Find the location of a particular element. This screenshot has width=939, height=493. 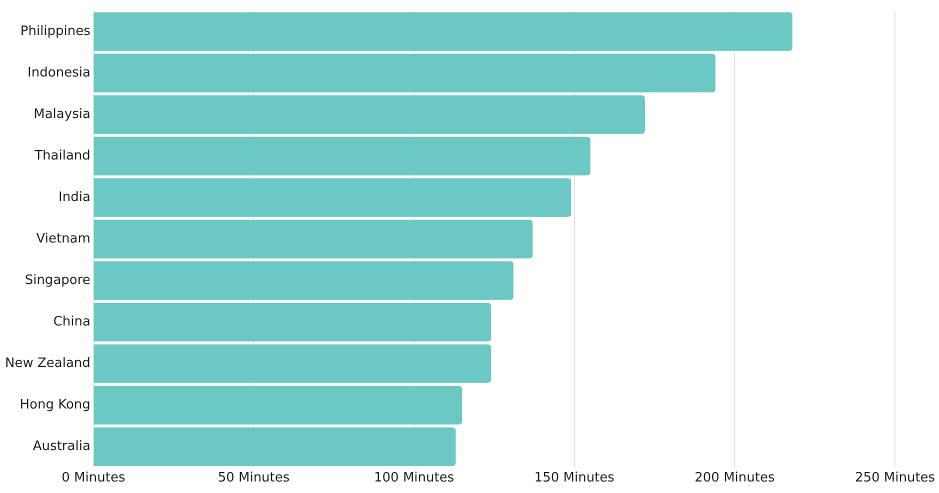

y-tick-label: New Zealand is located at coordinates (47, 363).